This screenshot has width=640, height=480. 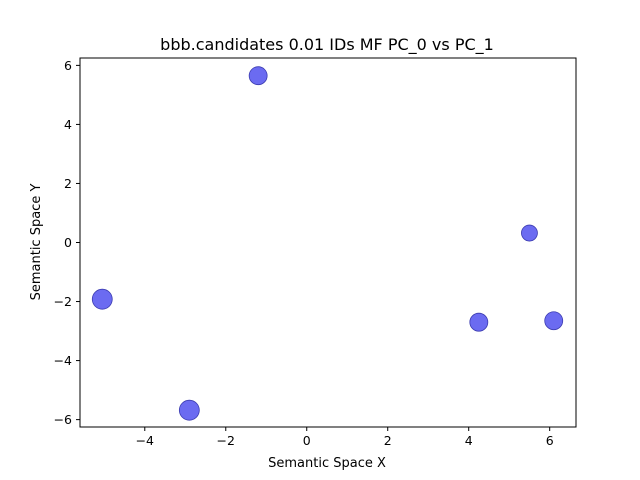 What do you see at coordinates (63, 360) in the screenshot?
I see `y-tick-label: −4` at bounding box center [63, 360].